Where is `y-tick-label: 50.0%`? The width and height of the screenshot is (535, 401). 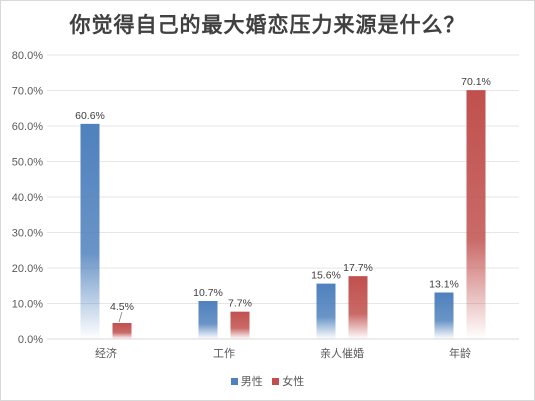 y-tick-label: 50.0% is located at coordinates (27, 163).